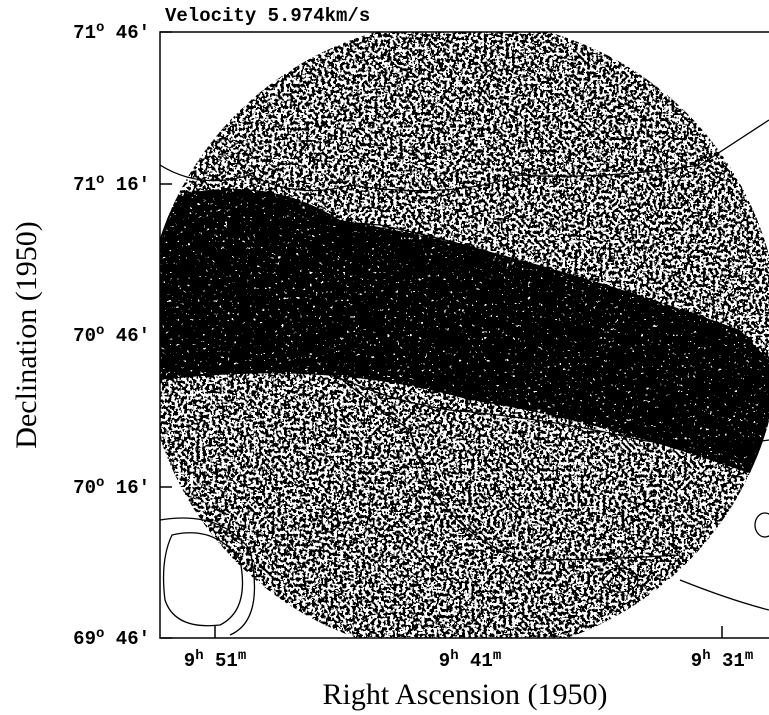  I want to click on y-tick-label: 71o 16′, so click(111, 184).